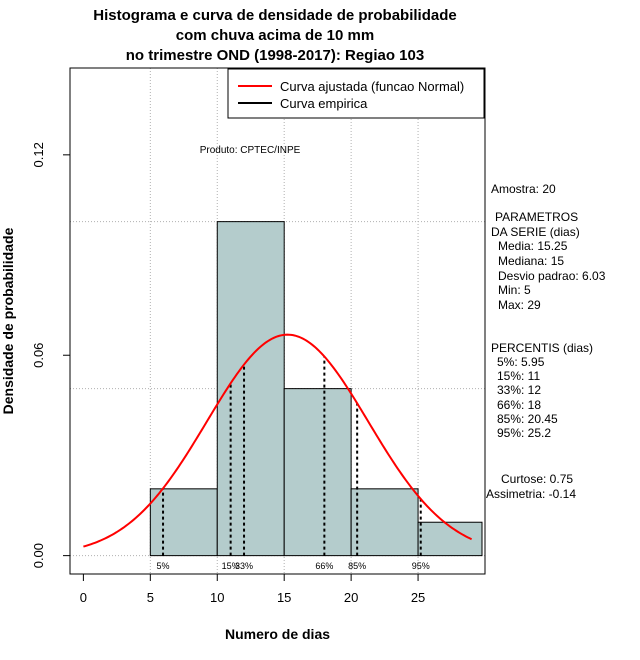 The width and height of the screenshot is (640, 660). What do you see at coordinates (38, 154) in the screenshot?
I see `y-tick-label: 0.12` at bounding box center [38, 154].